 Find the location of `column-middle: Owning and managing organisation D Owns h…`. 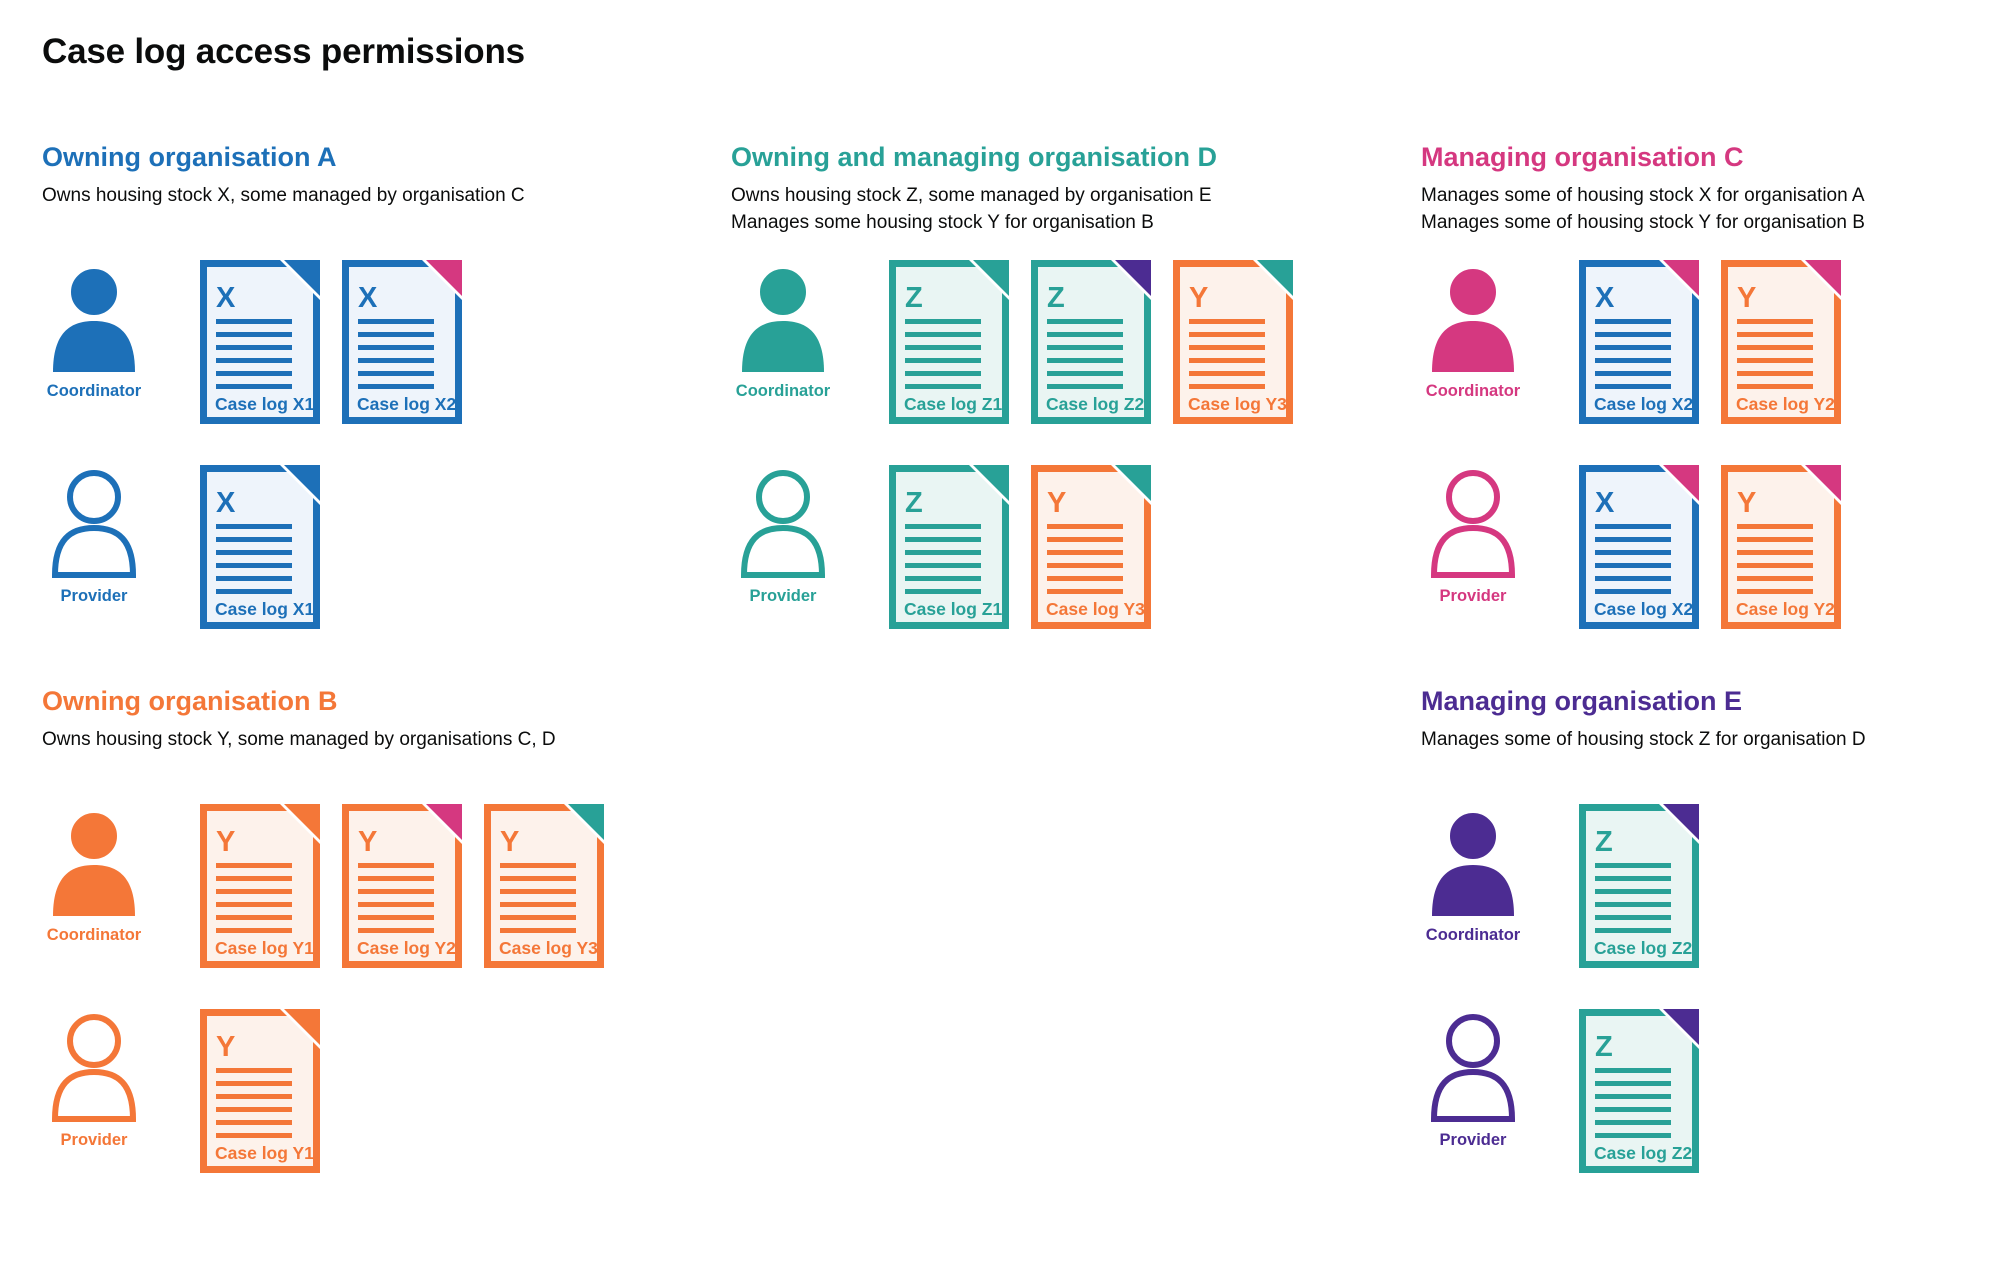

column-middle: Owning and managing organisation D Owns h… is located at coordinates (1076, 412).